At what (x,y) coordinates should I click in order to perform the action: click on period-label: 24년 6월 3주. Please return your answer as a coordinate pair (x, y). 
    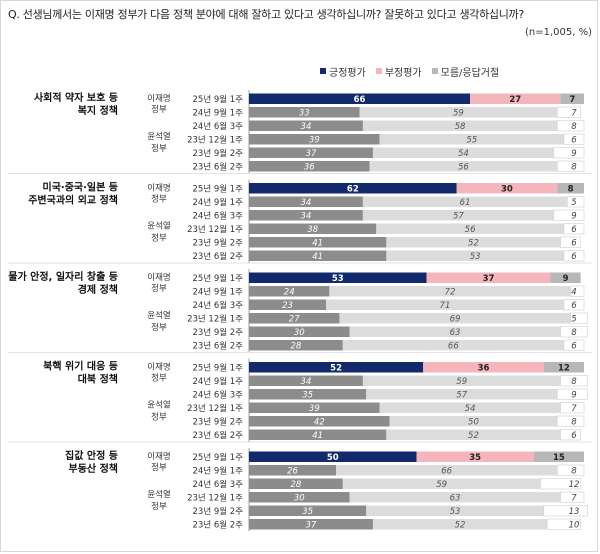
    Looking at the image, I should click on (218, 215).